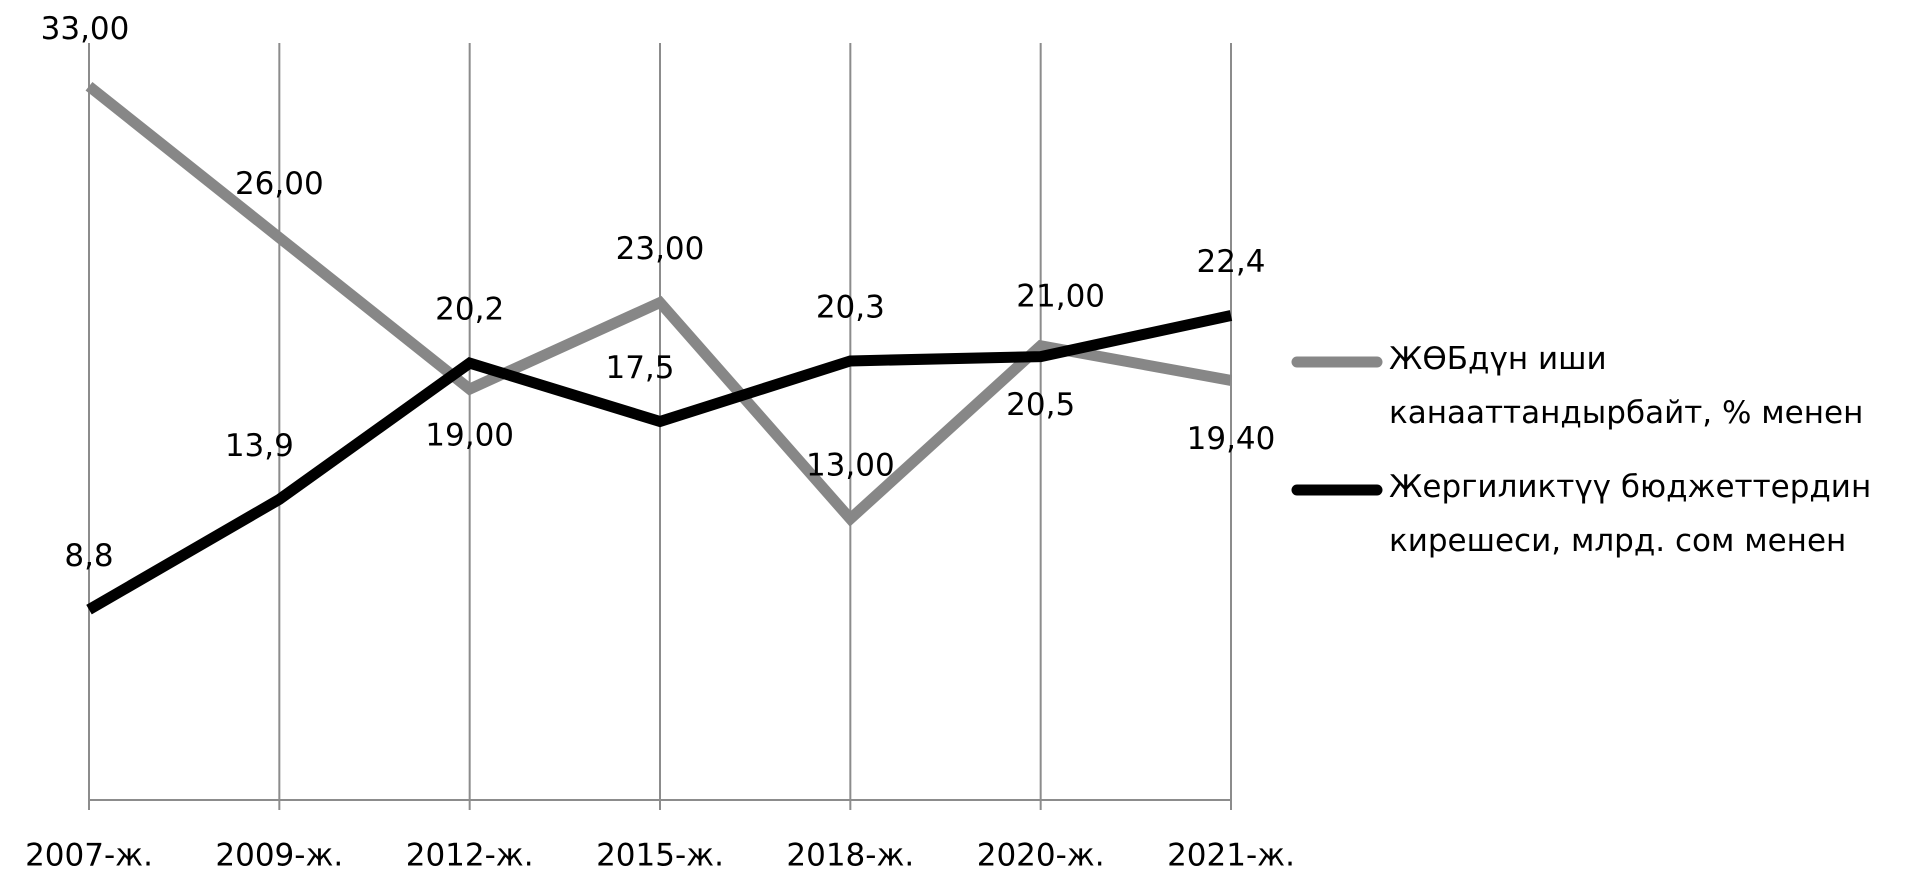 This screenshot has height=878, width=1914. What do you see at coordinates (660, 856) in the screenshot?
I see `x-tick-label: 2015-ж.` at bounding box center [660, 856].